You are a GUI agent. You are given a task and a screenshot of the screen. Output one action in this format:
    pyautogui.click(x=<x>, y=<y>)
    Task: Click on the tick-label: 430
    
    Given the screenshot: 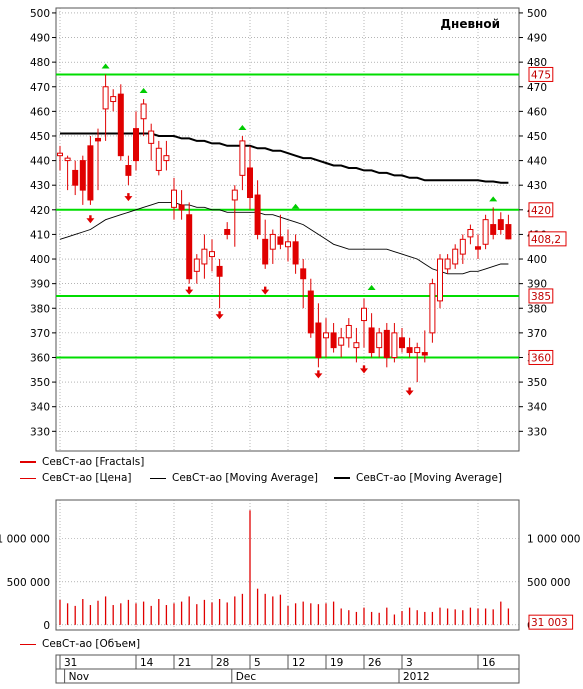 What is the action you would take?
    pyautogui.click(x=537, y=186)
    